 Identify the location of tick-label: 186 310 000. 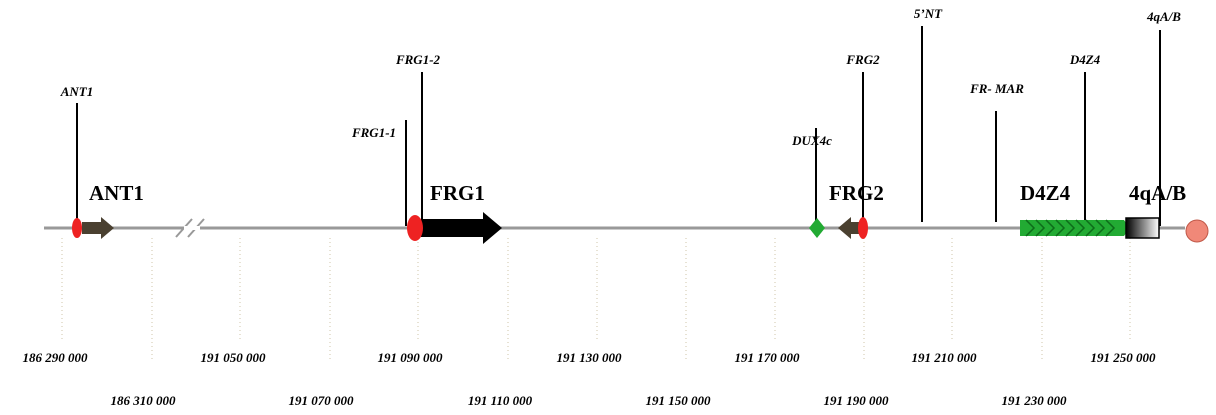
(144, 400).